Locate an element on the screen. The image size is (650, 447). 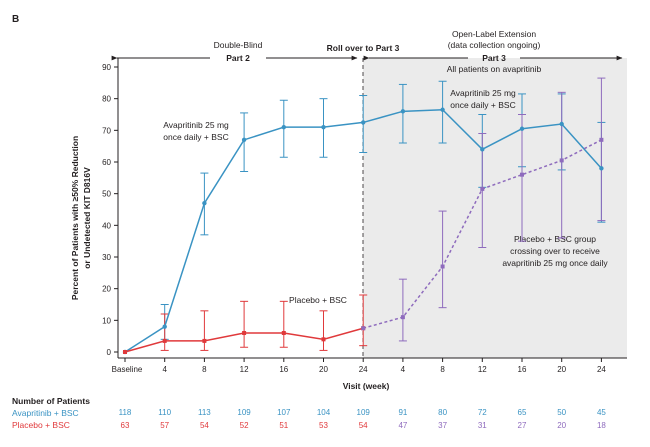
y-tick-label: 80 is located at coordinates (106, 99).